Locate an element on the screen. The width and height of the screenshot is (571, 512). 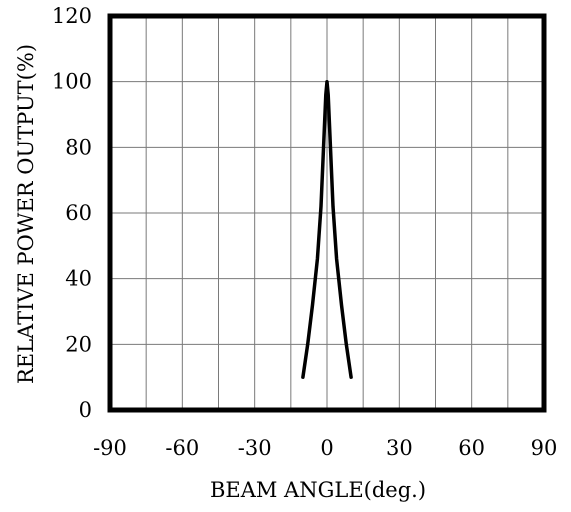
x-tick-label: -30 is located at coordinates (255, 448).